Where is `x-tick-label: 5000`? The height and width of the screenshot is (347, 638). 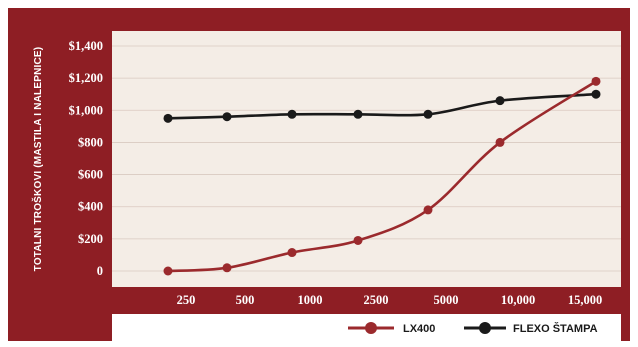 x-tick-label: 5000 is located at coordinates (446, 300).